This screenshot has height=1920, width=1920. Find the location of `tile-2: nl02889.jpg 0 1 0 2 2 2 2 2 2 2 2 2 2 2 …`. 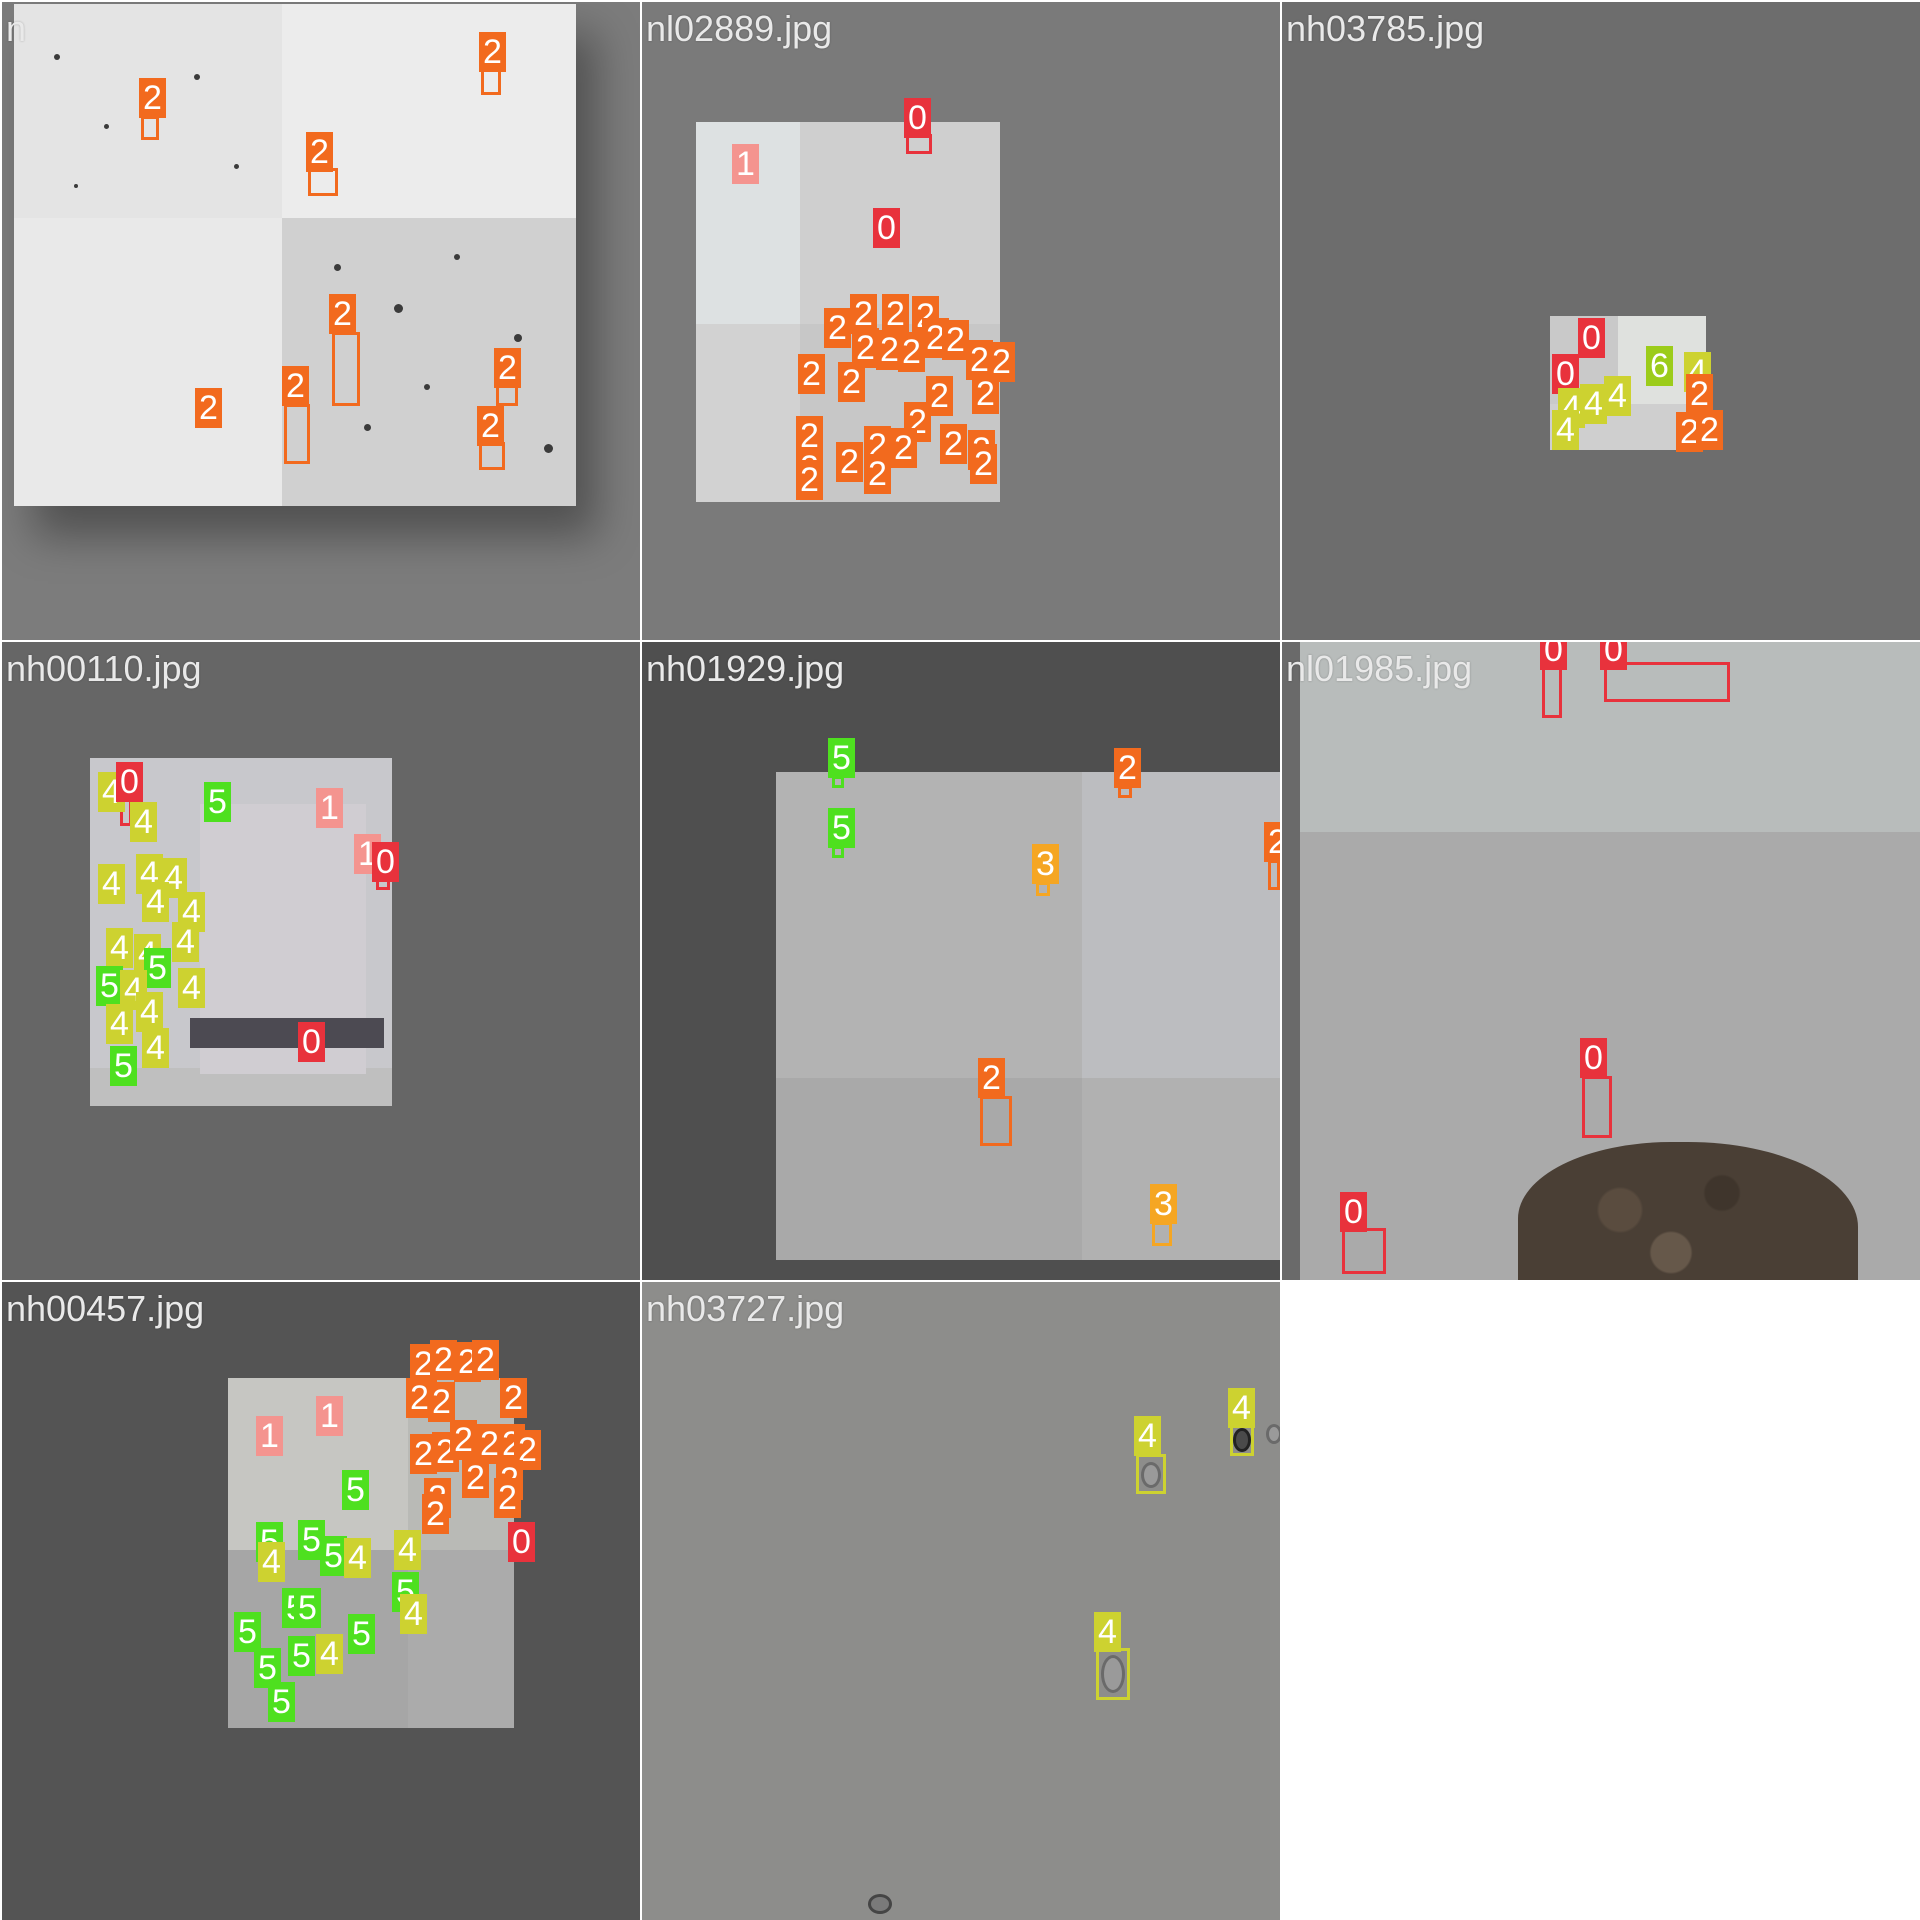

tile-2: nl02889.jpg 0 1 0 2 2 2 2 2 2 2 2 2 2 2 … is located at coordinates (961, 321).